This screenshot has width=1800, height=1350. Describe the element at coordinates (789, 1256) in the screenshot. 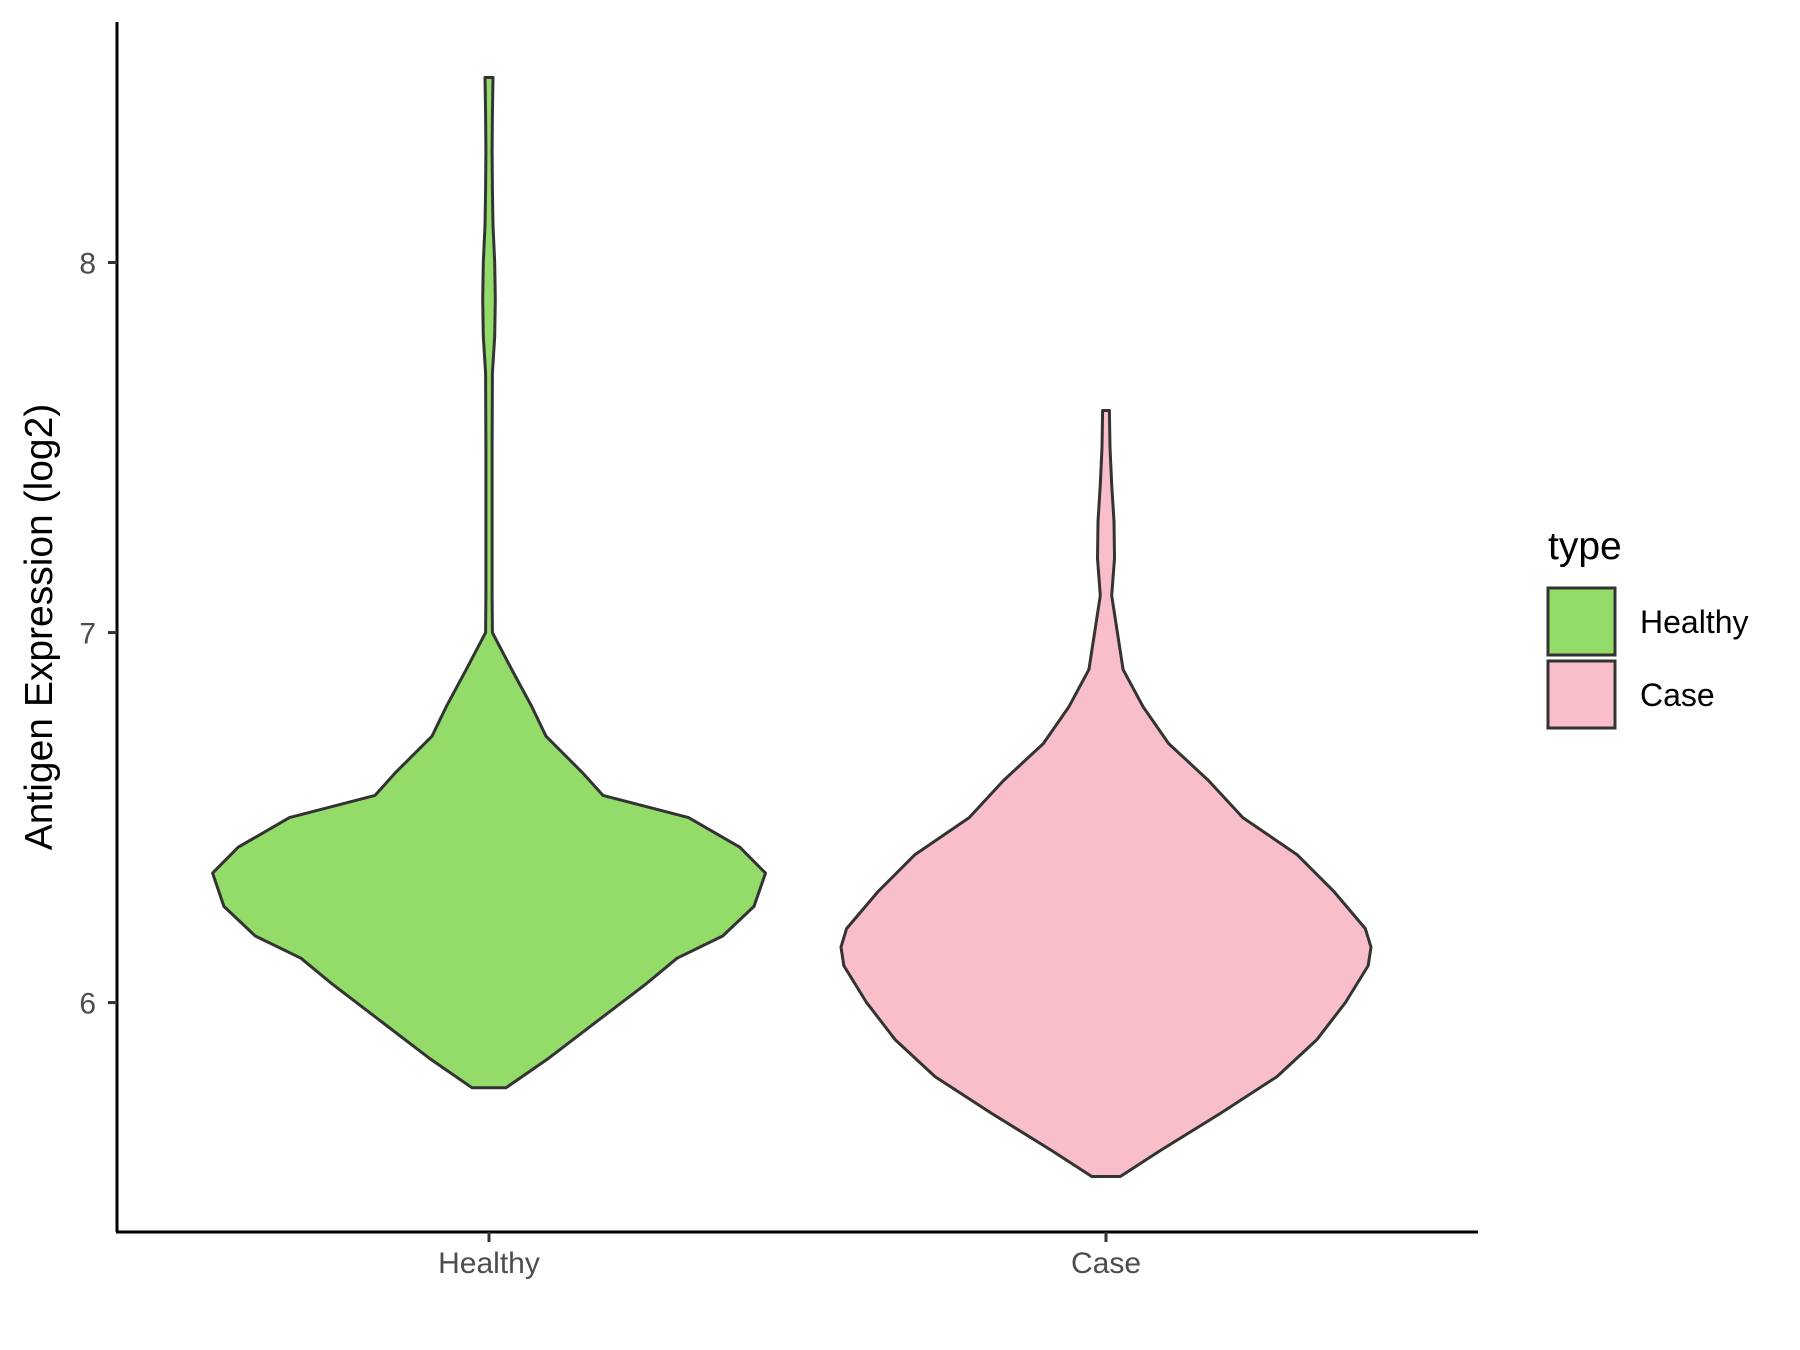

I see `x-ticks: Healthy Case` at that location.